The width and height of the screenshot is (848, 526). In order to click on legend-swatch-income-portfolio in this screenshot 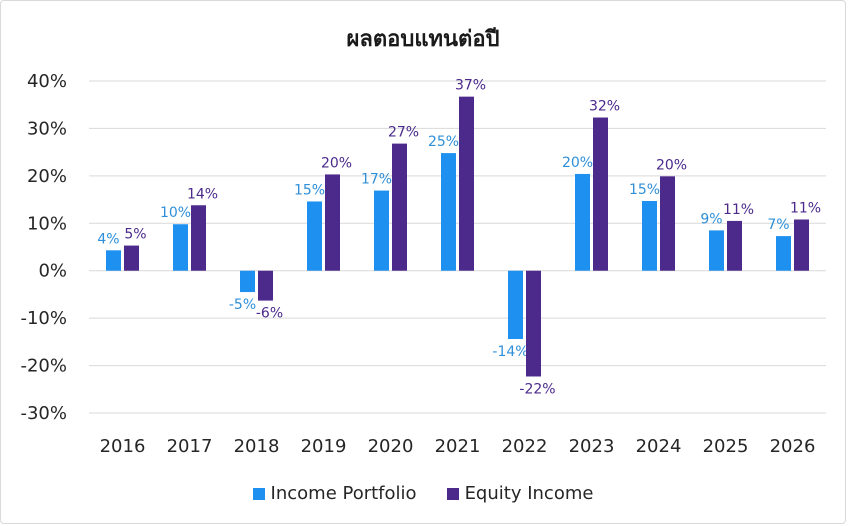, I will do `click(258, 493)`.